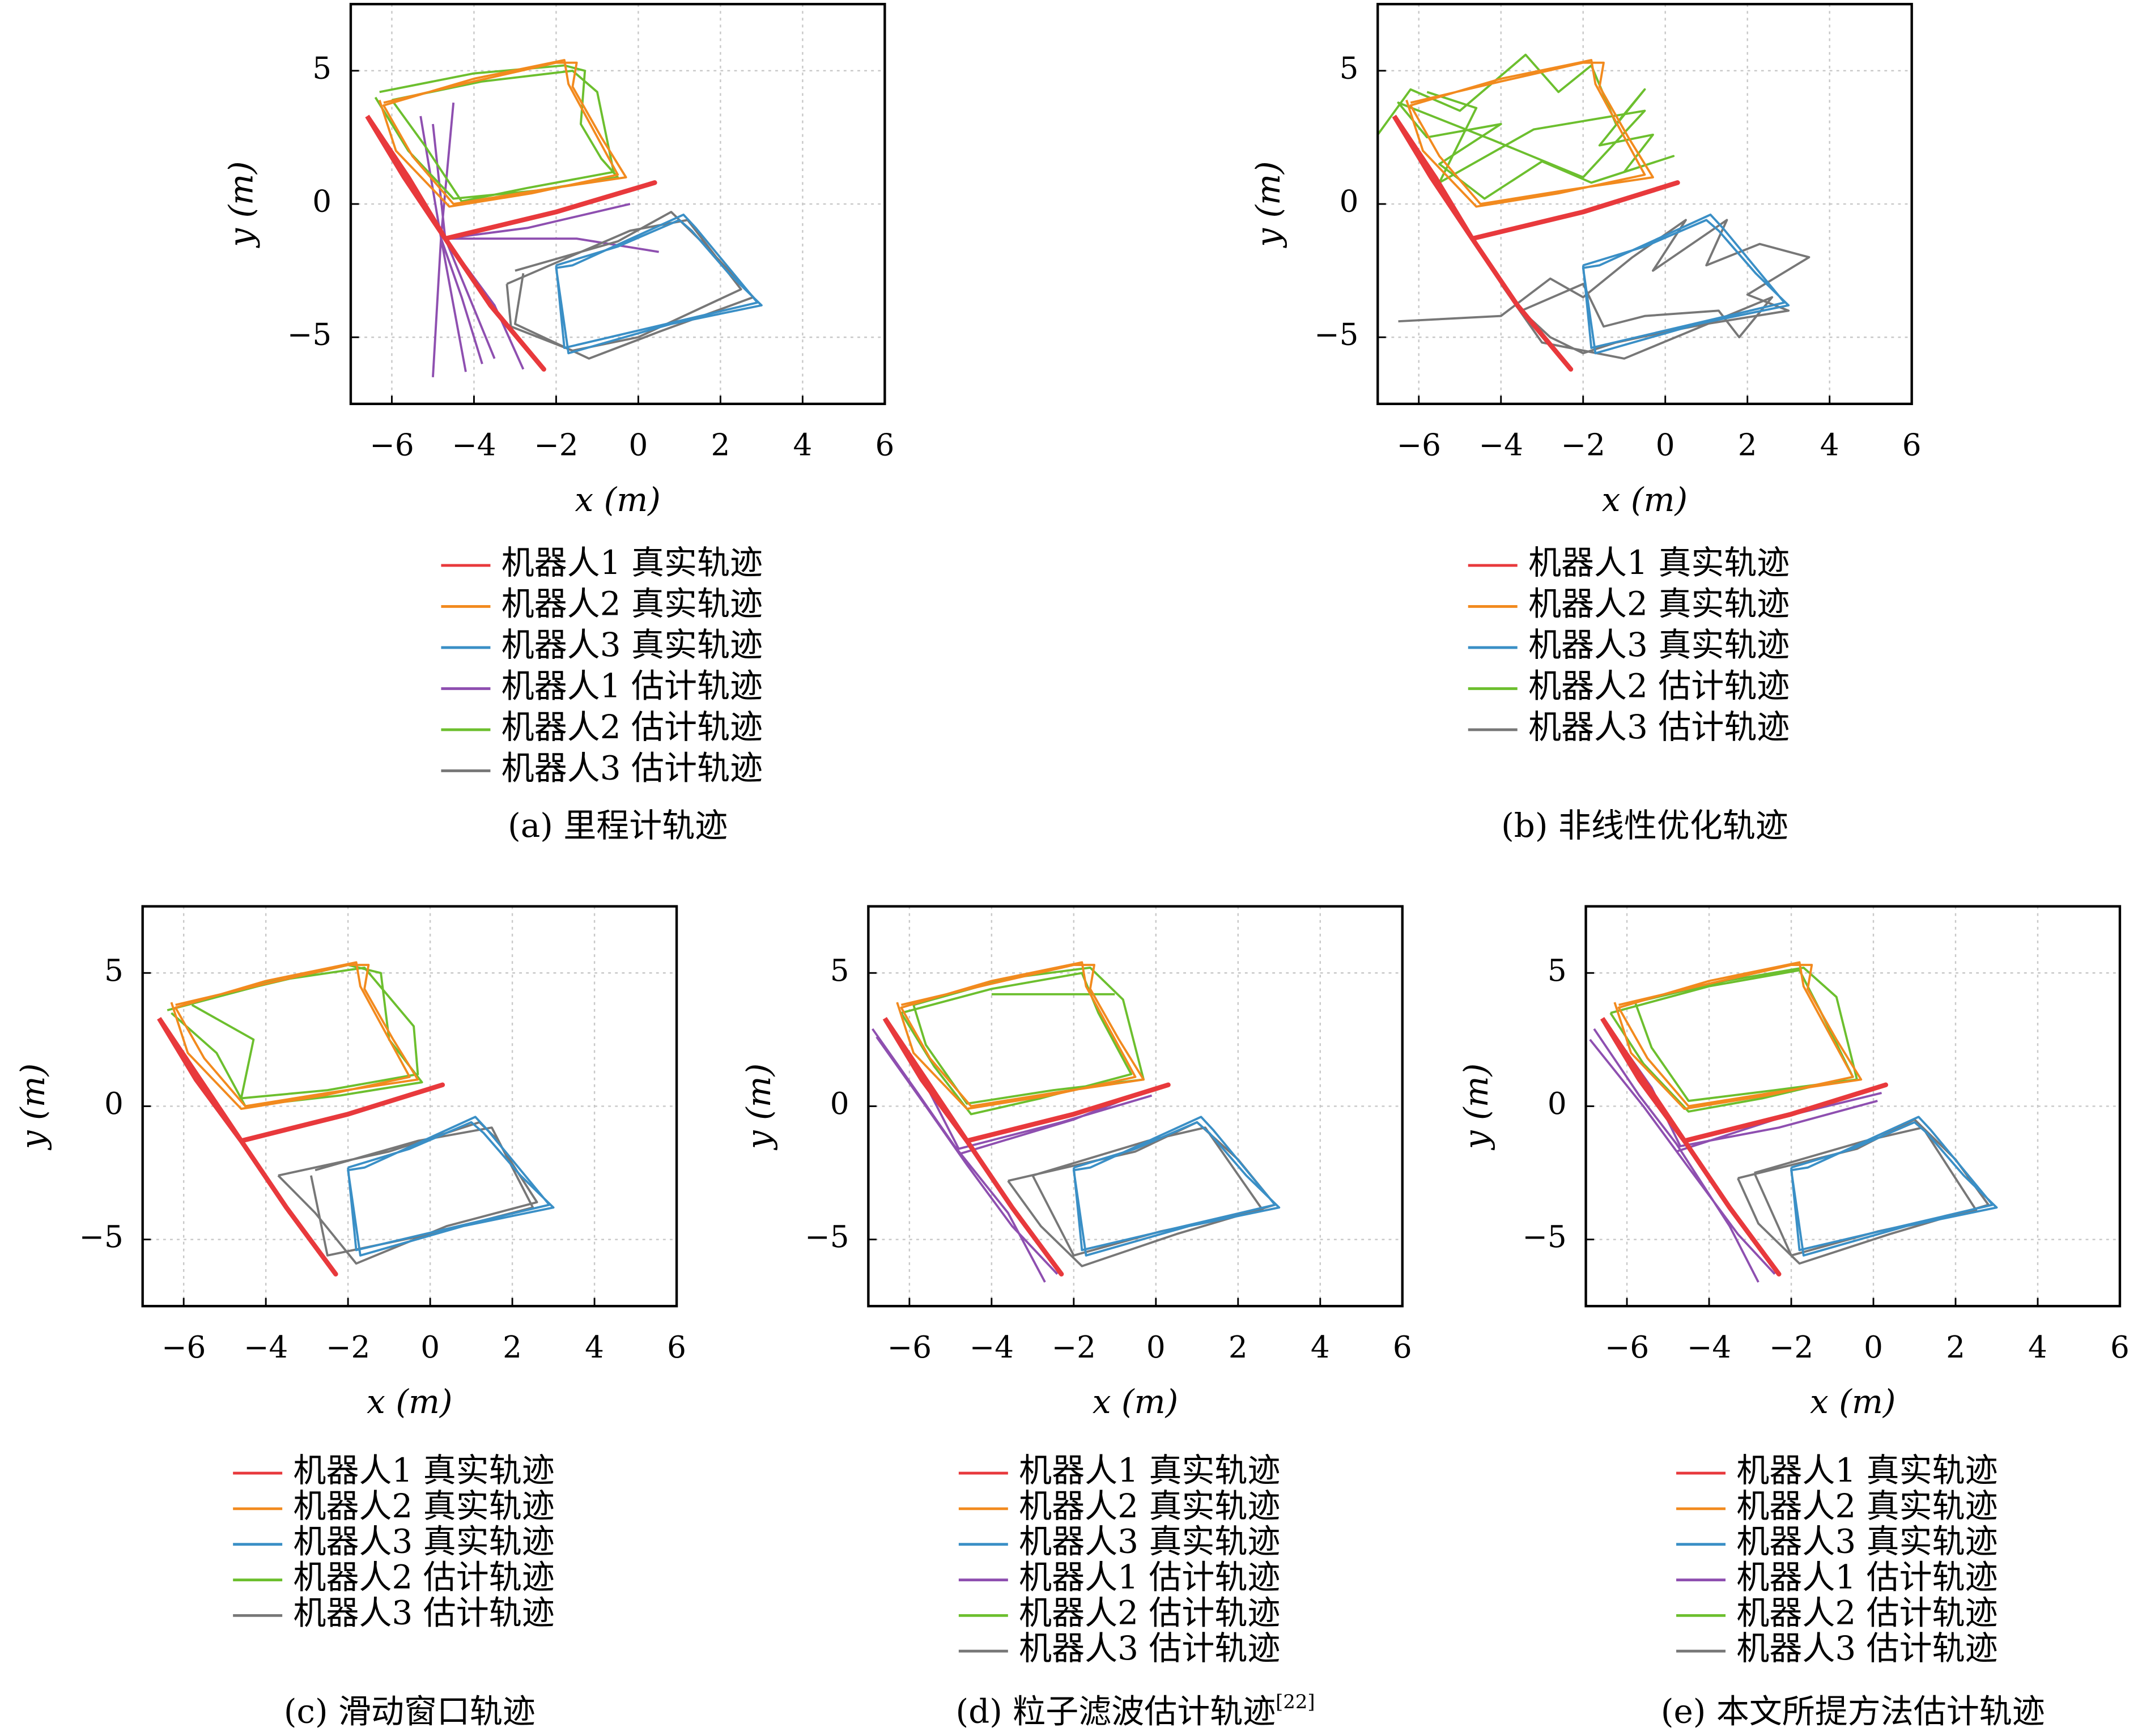 The image size is (2142, 1736). I want to click on caption: (d) 粒子滤波估计轨迹[22], so click(1135, 1711).